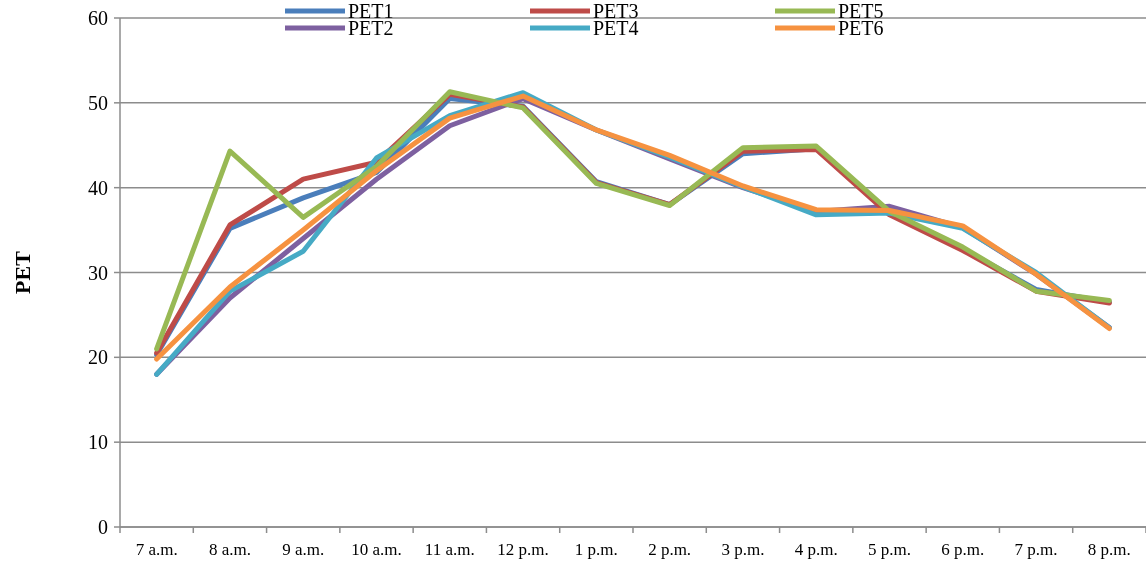 Image resolution: width=1146 pixels, height=578 pixels. Describe the element at coordinates (98, 187) in the screenshot. I see `y-tick-label: 40` at that location.